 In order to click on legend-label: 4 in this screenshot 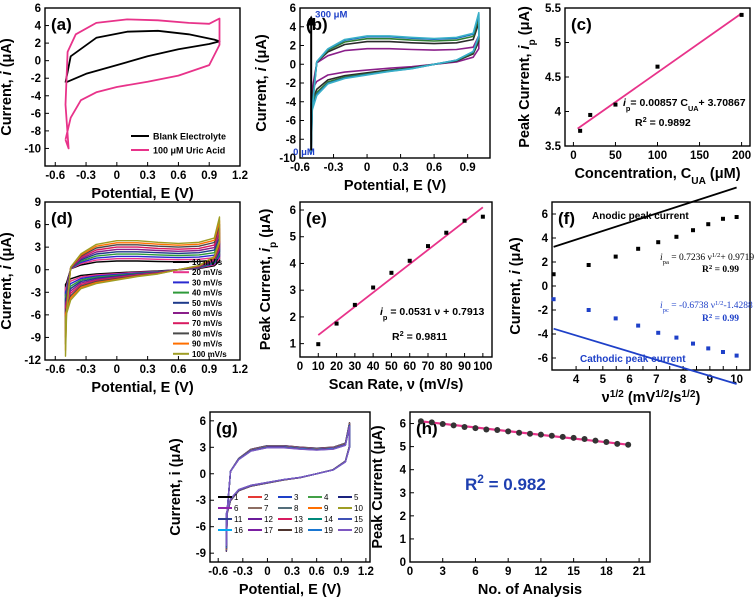, I will do `click(326, 497)`.